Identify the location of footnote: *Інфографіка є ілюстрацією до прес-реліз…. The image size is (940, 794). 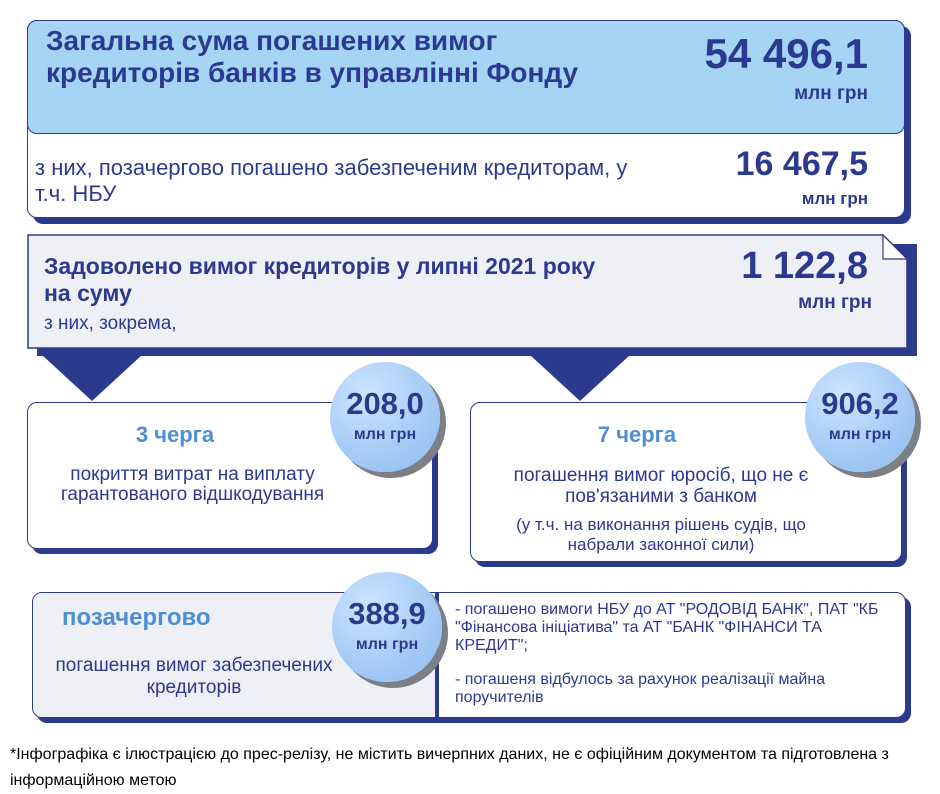
(449, 767).